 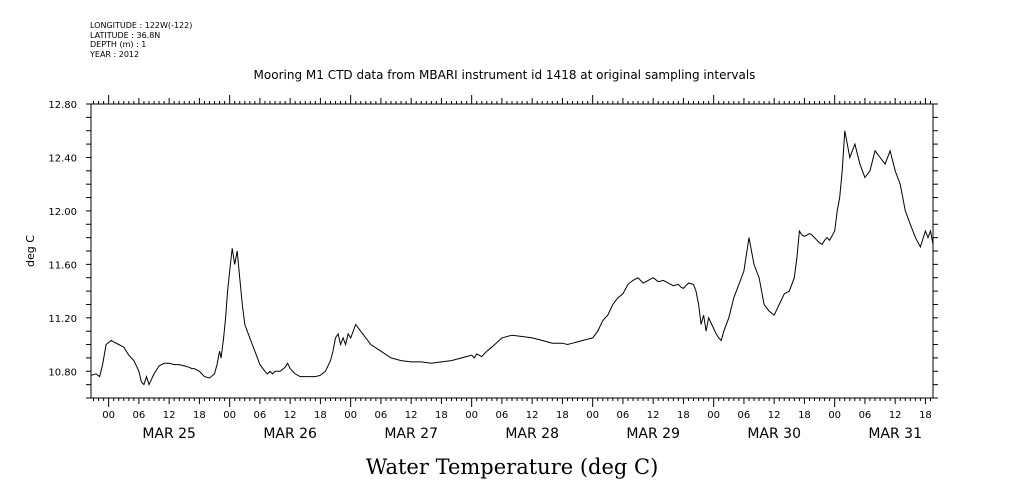 I want to click on y-tick-label: 10.80, so click(x=62, y=372).